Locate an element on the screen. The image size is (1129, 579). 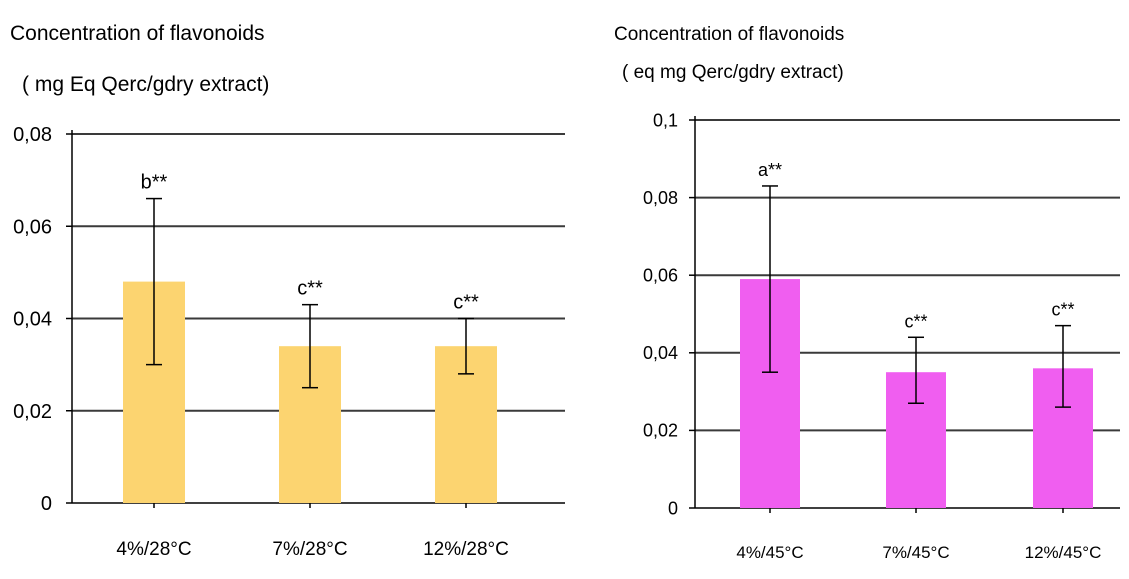
category-label: 7%/28°C is located at coordinates (309, 549).